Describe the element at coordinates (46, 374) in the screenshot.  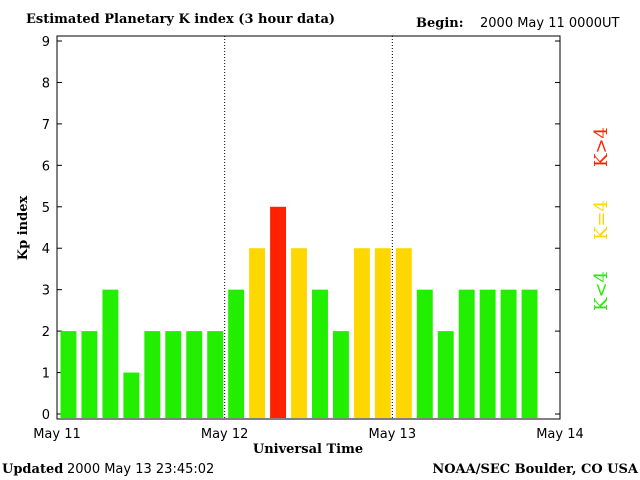
I see `y-tick-label: 1` at that location.